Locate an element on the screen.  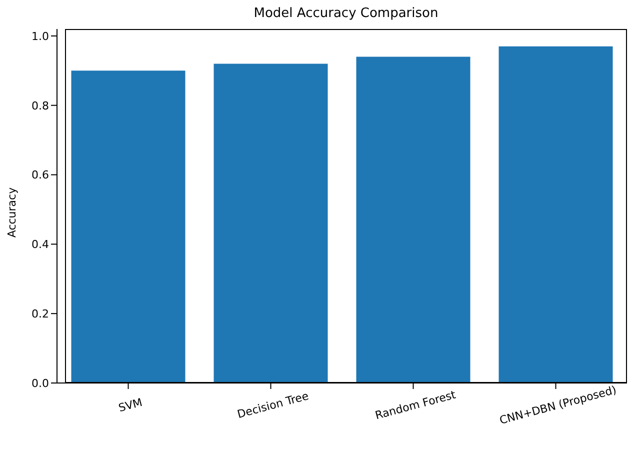
y-tick-label: 1.0 is located at coordinates (40, 36).